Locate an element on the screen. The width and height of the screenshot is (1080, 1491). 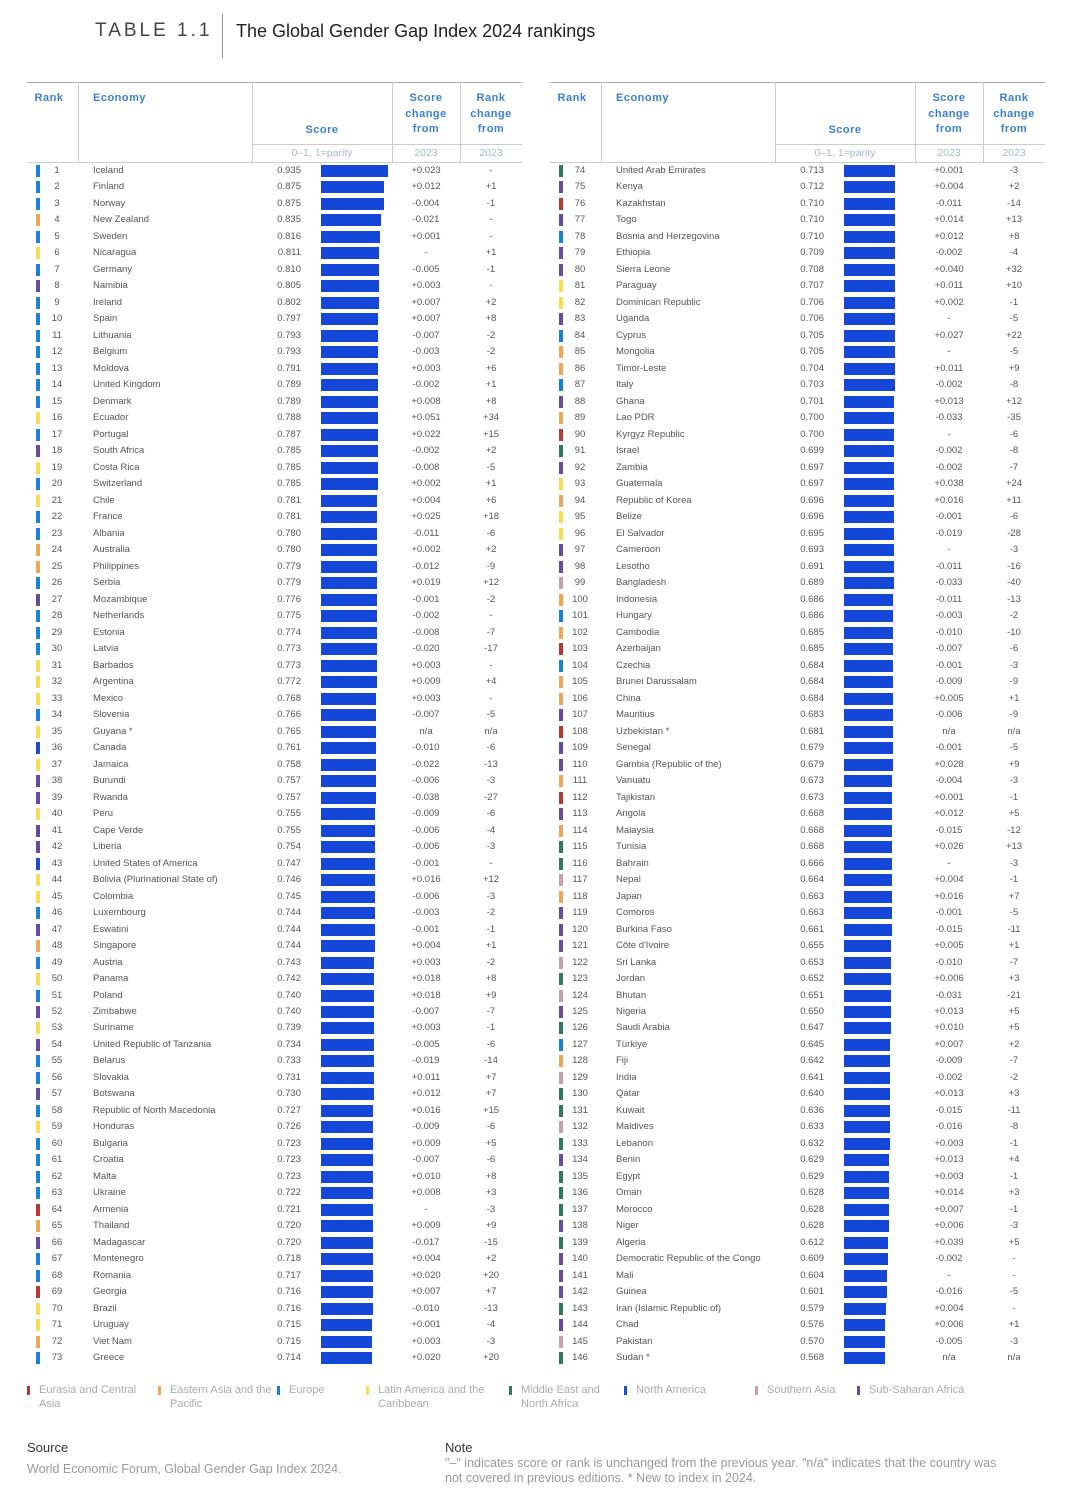
legend-item: Eastern Asia and the Pacific is located at coordinates (218, 1397).